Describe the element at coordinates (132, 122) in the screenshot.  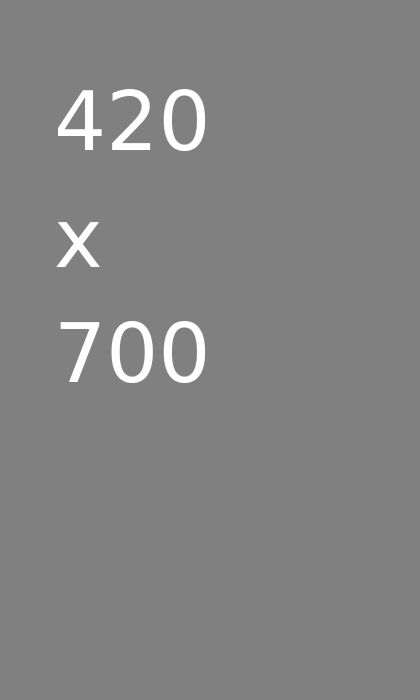
I see `width-label: 420` at that location.